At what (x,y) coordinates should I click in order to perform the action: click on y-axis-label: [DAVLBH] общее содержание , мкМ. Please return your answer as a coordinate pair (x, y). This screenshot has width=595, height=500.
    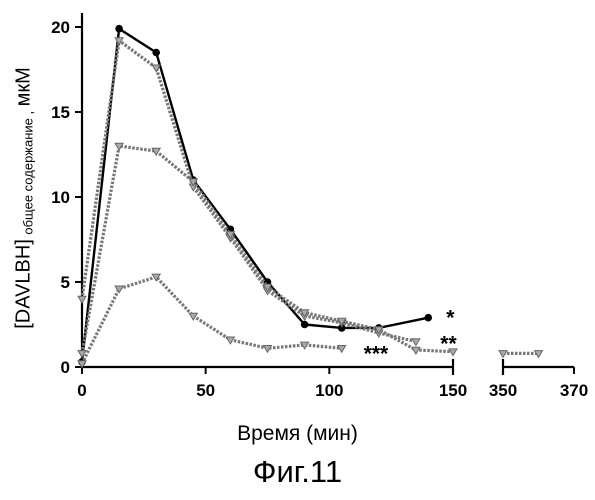
    Looking at the image, I should click on (24, 198).